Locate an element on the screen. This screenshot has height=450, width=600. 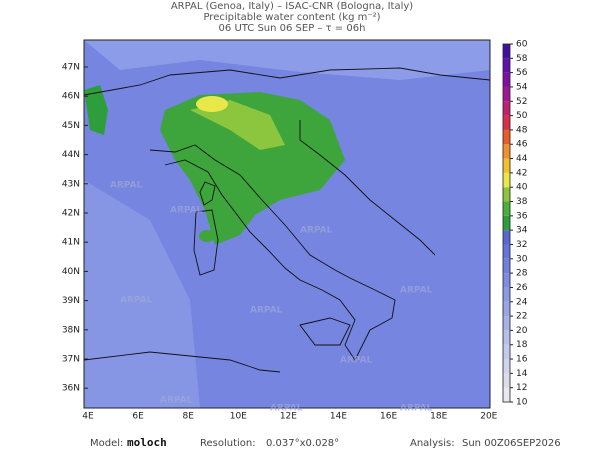
lon-label: 6E is located at coordinates (138, 417).